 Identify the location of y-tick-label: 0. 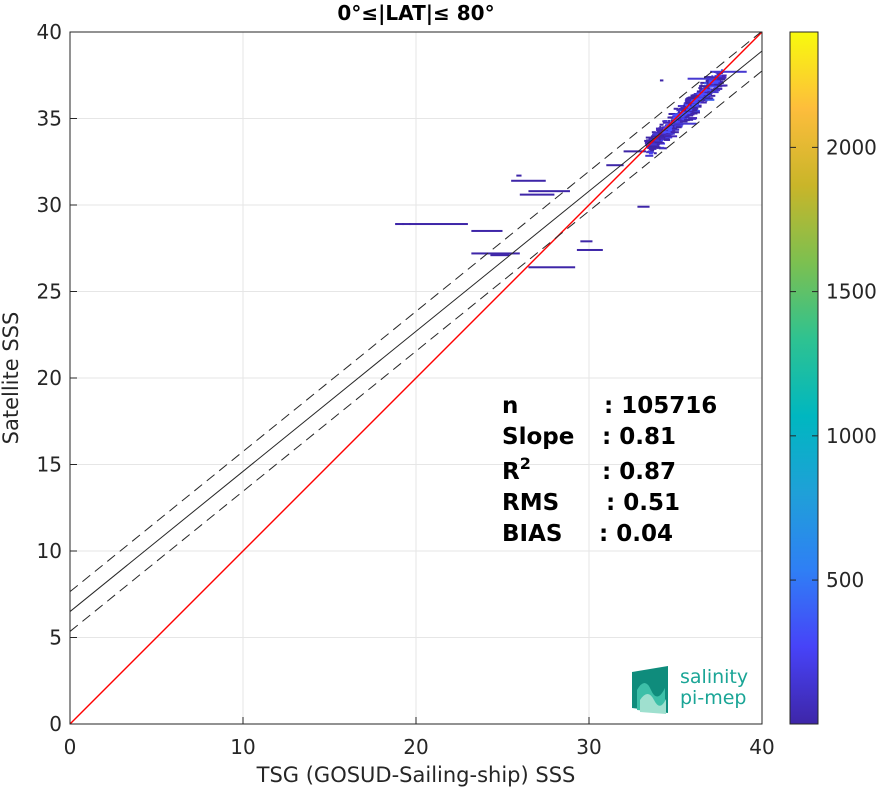
(55, 724).